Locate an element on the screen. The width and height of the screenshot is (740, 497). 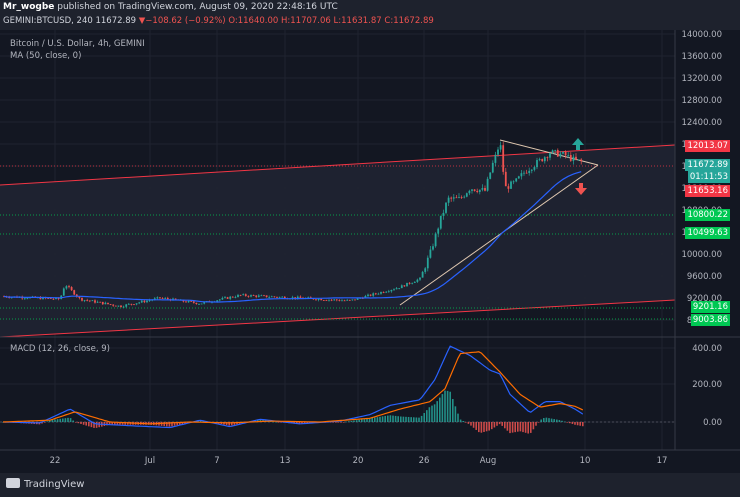
triangle-lower-line is located at coordinates (499, 235).